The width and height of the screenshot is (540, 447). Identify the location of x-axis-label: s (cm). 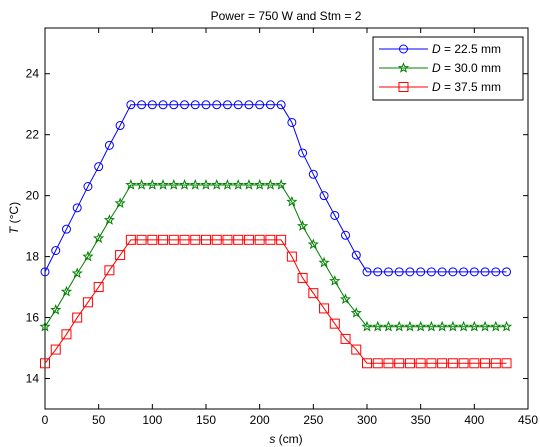
(285, 439).